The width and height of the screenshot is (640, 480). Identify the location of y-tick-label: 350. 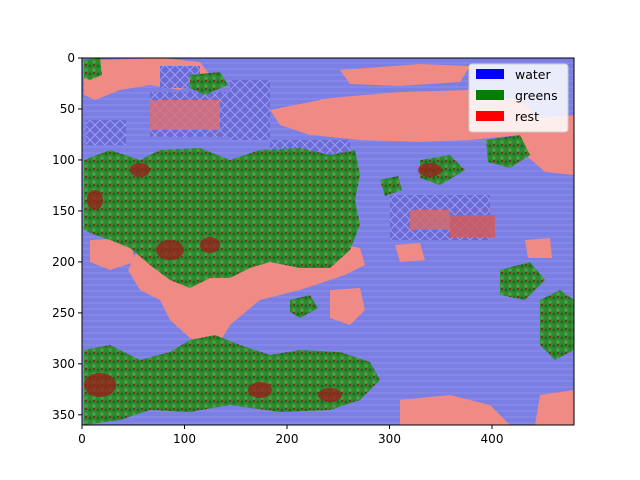
(63, 415).